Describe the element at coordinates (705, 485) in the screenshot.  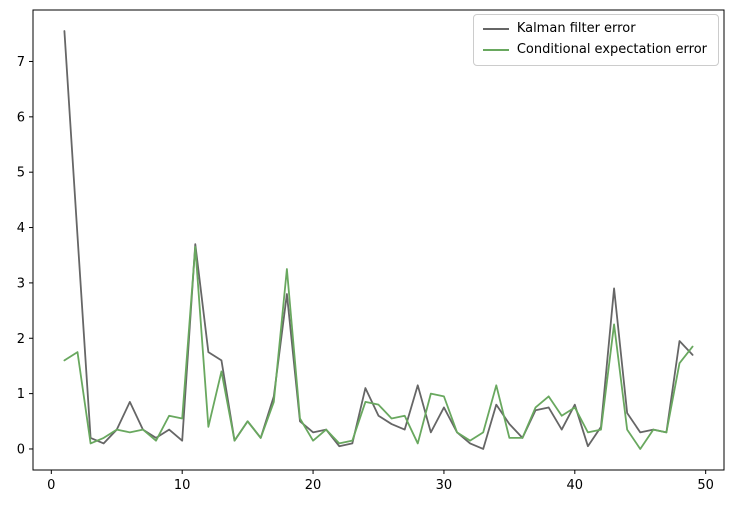
I see `x-tick-label: 50` at that location.